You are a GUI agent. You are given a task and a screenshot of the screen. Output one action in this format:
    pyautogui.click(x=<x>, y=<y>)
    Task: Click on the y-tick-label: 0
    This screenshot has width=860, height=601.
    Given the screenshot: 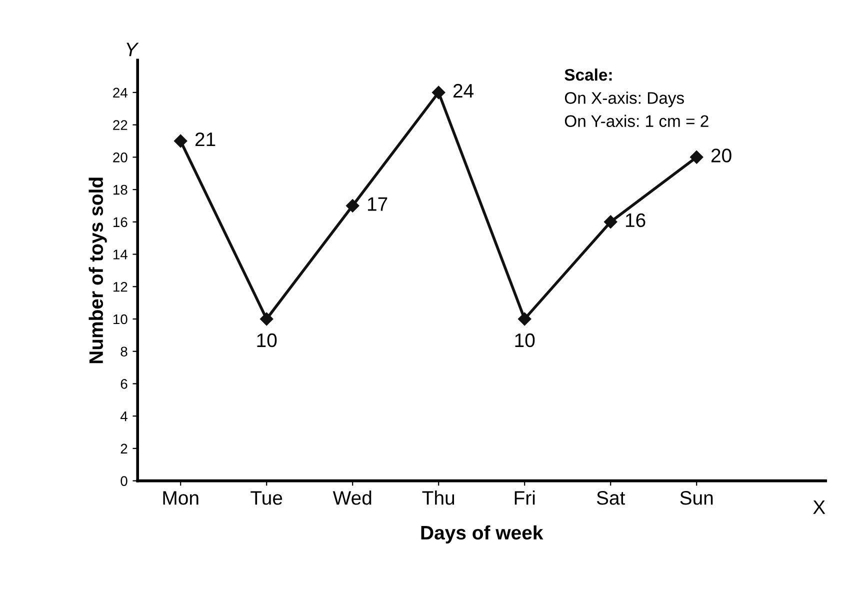 What is the action you would take?
    pyautogui.click(x=124, y=481)
    